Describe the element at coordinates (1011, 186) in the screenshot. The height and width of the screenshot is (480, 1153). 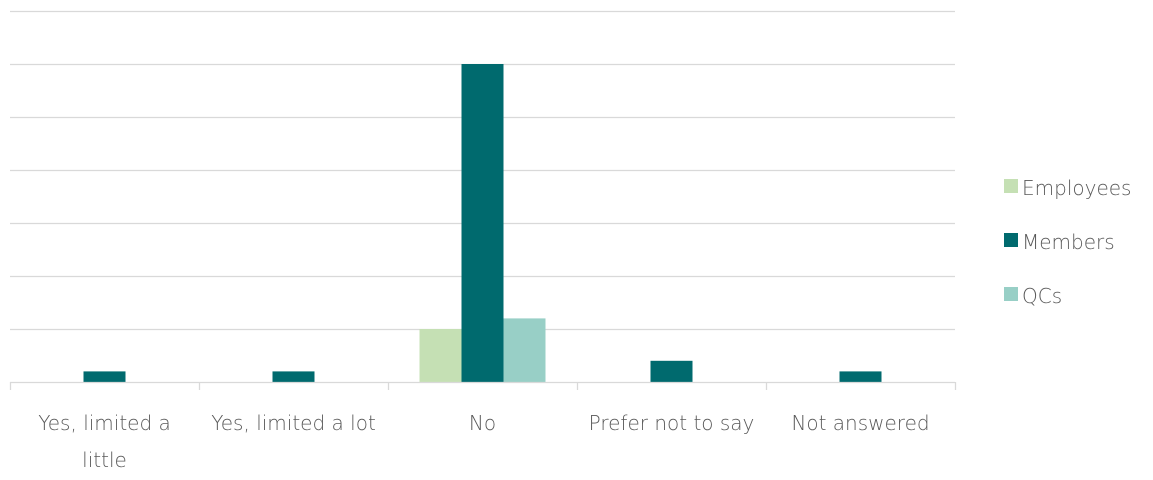
I see `legend-swatch-employees` at that location.